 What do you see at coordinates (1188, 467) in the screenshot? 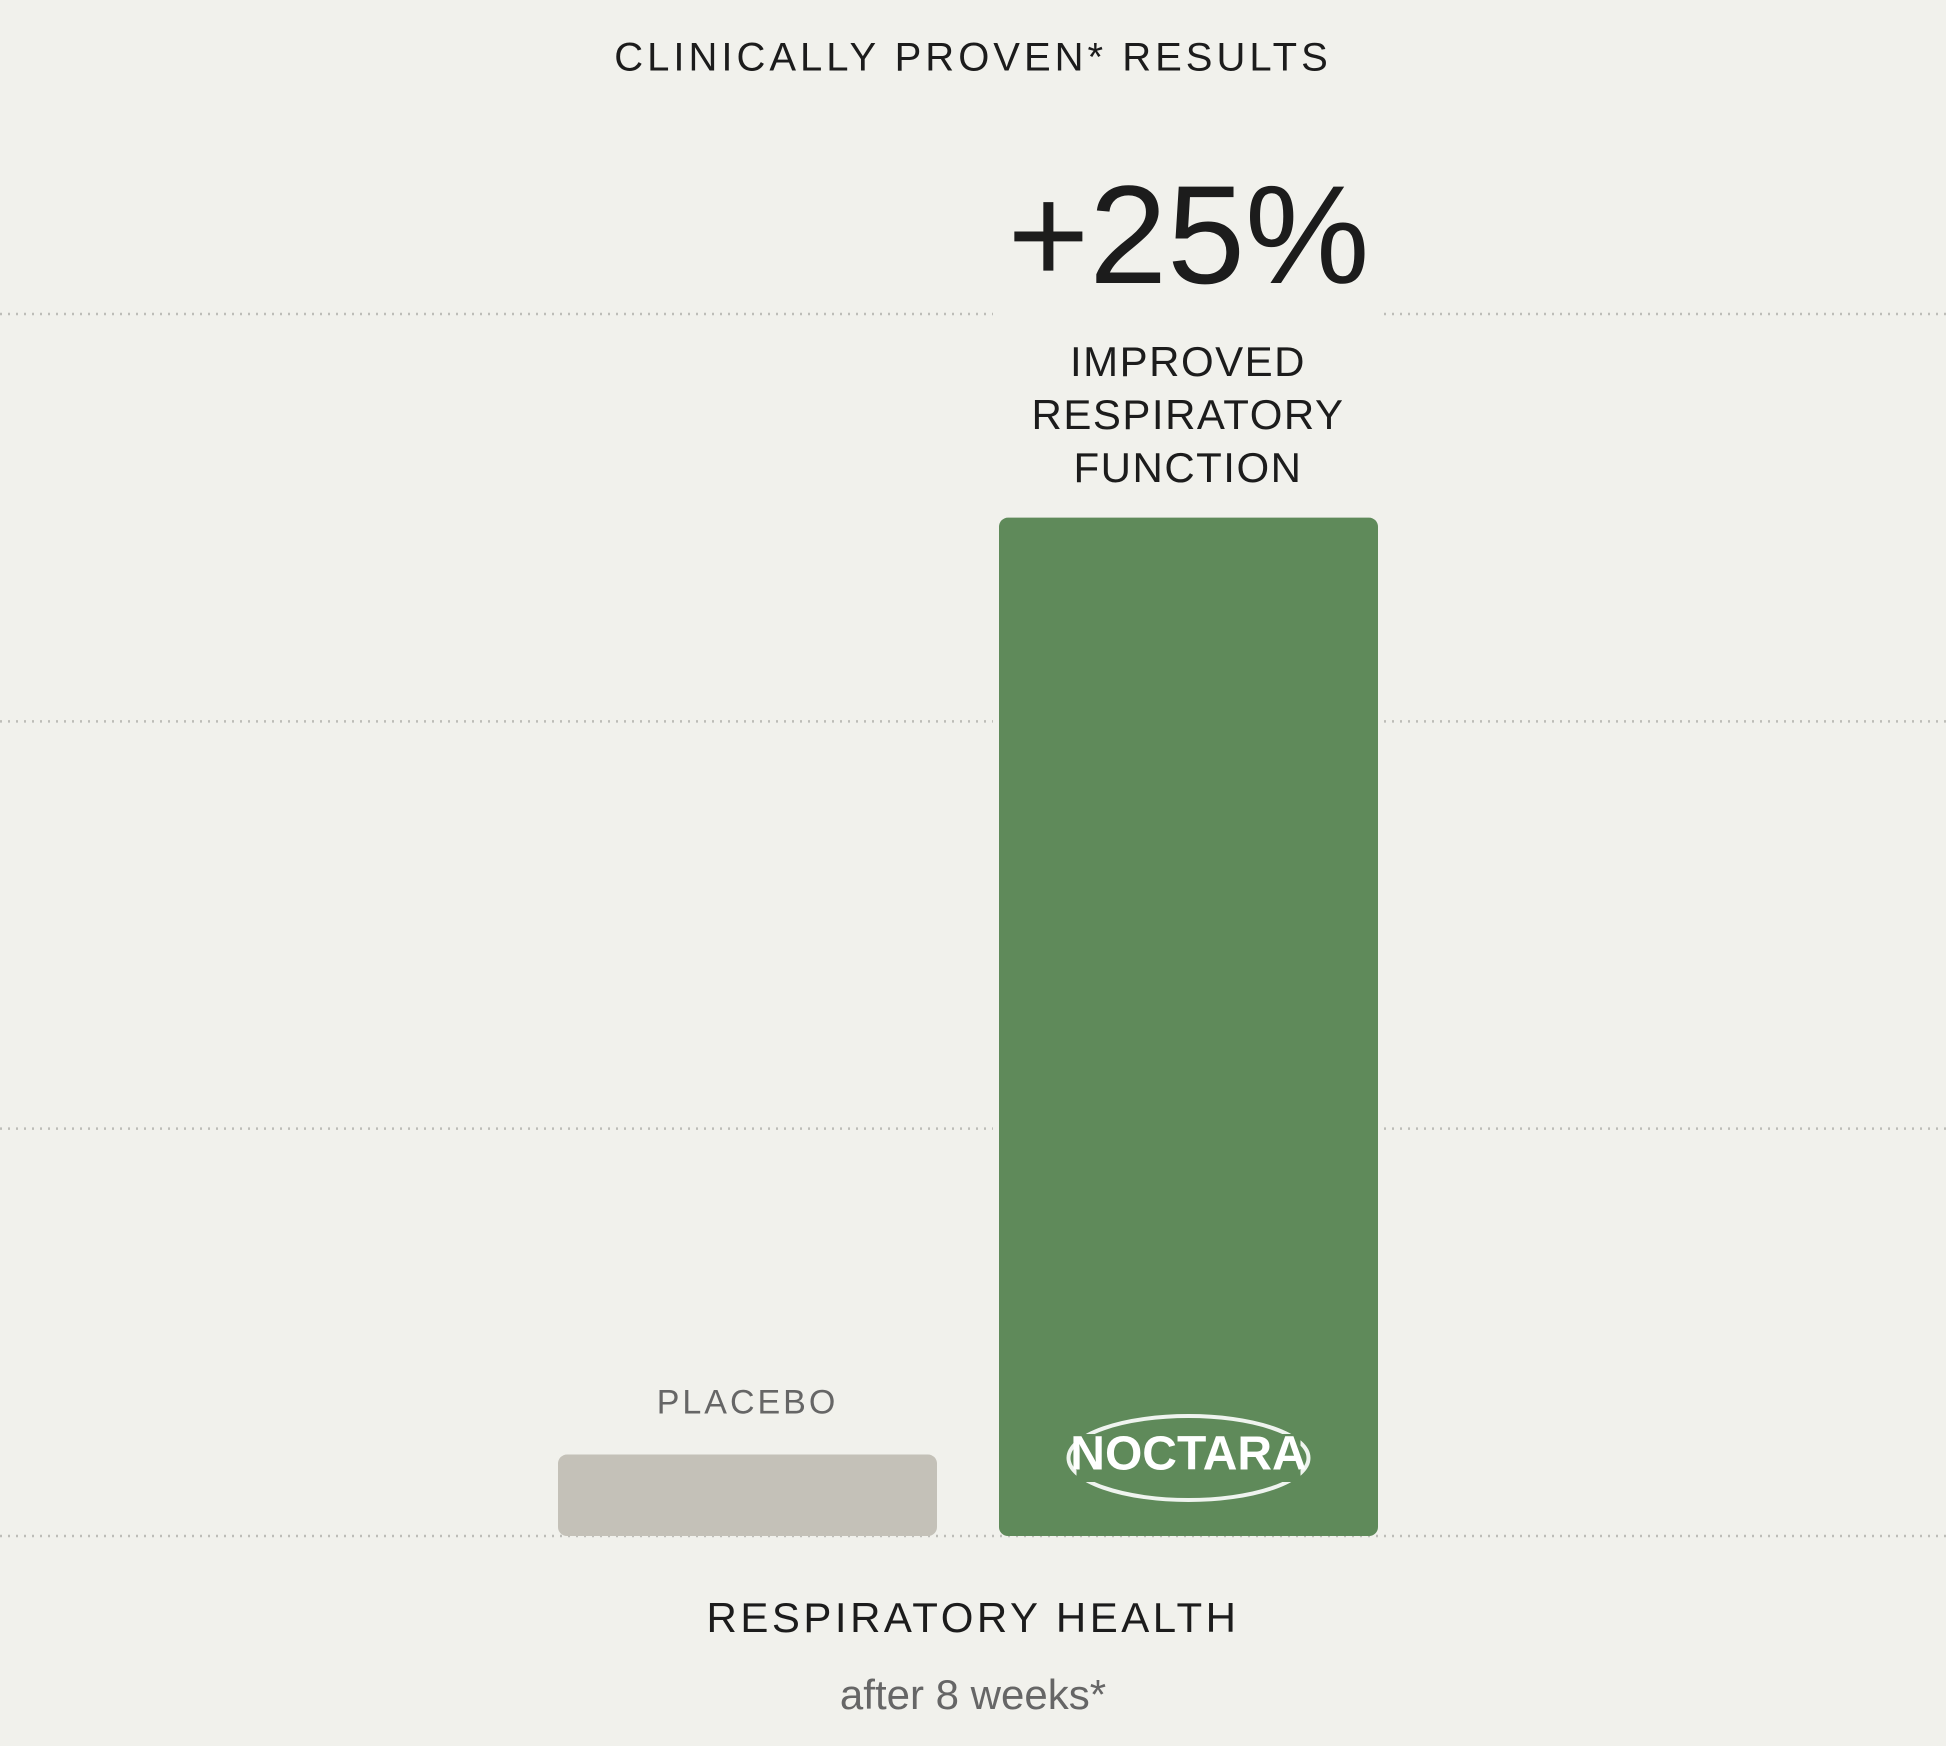
I see `annotation: FUNCTION` at bounding box center [1188, 467].